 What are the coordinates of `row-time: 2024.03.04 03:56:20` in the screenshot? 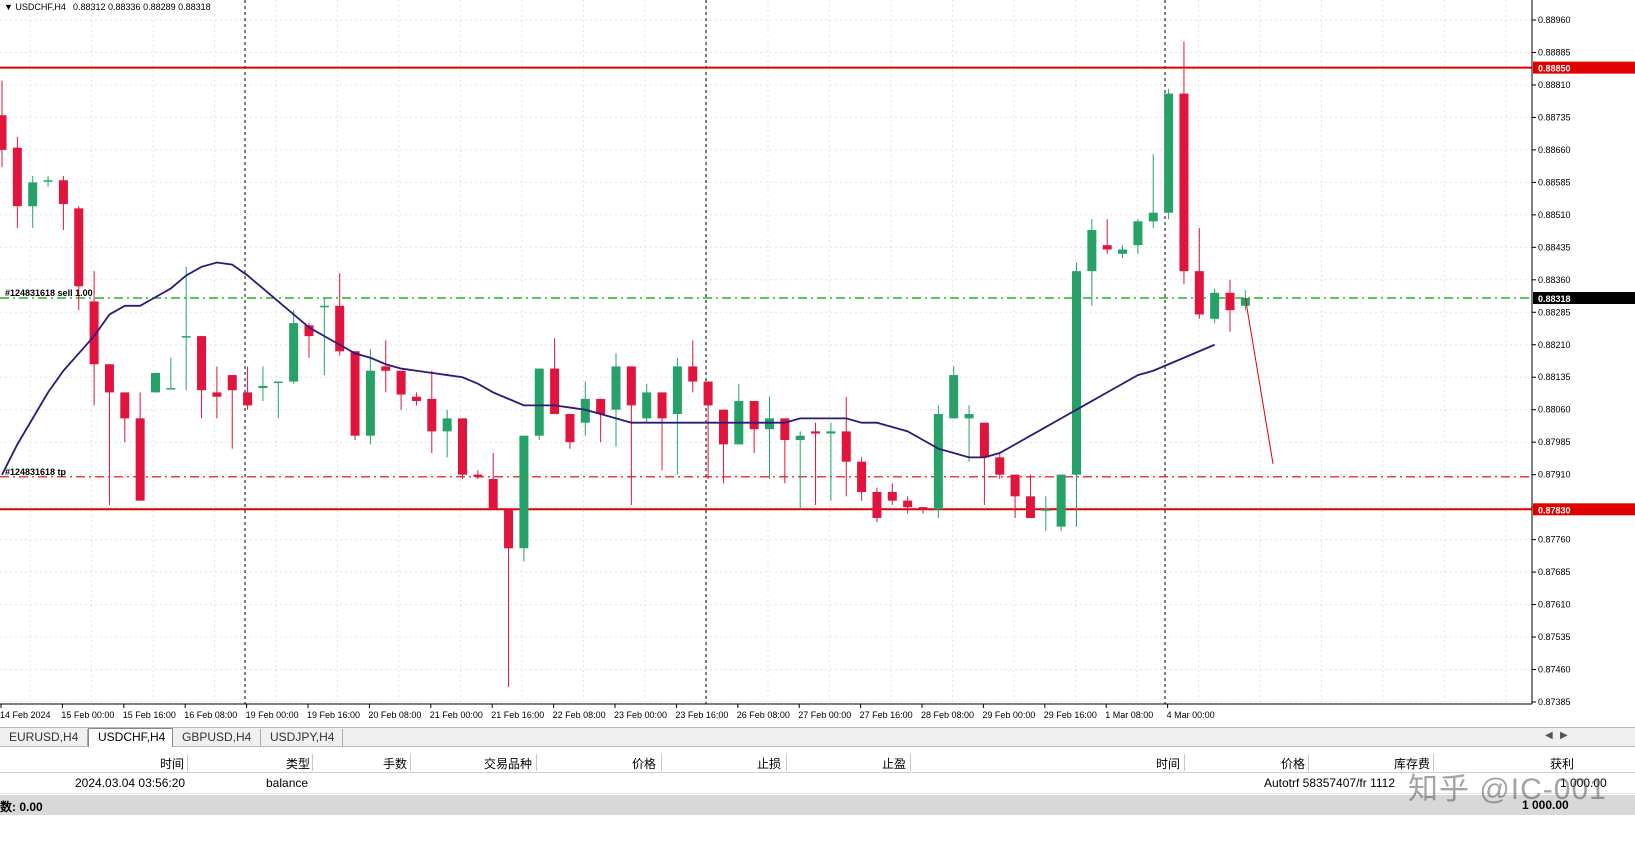 It's located at (130, 783).